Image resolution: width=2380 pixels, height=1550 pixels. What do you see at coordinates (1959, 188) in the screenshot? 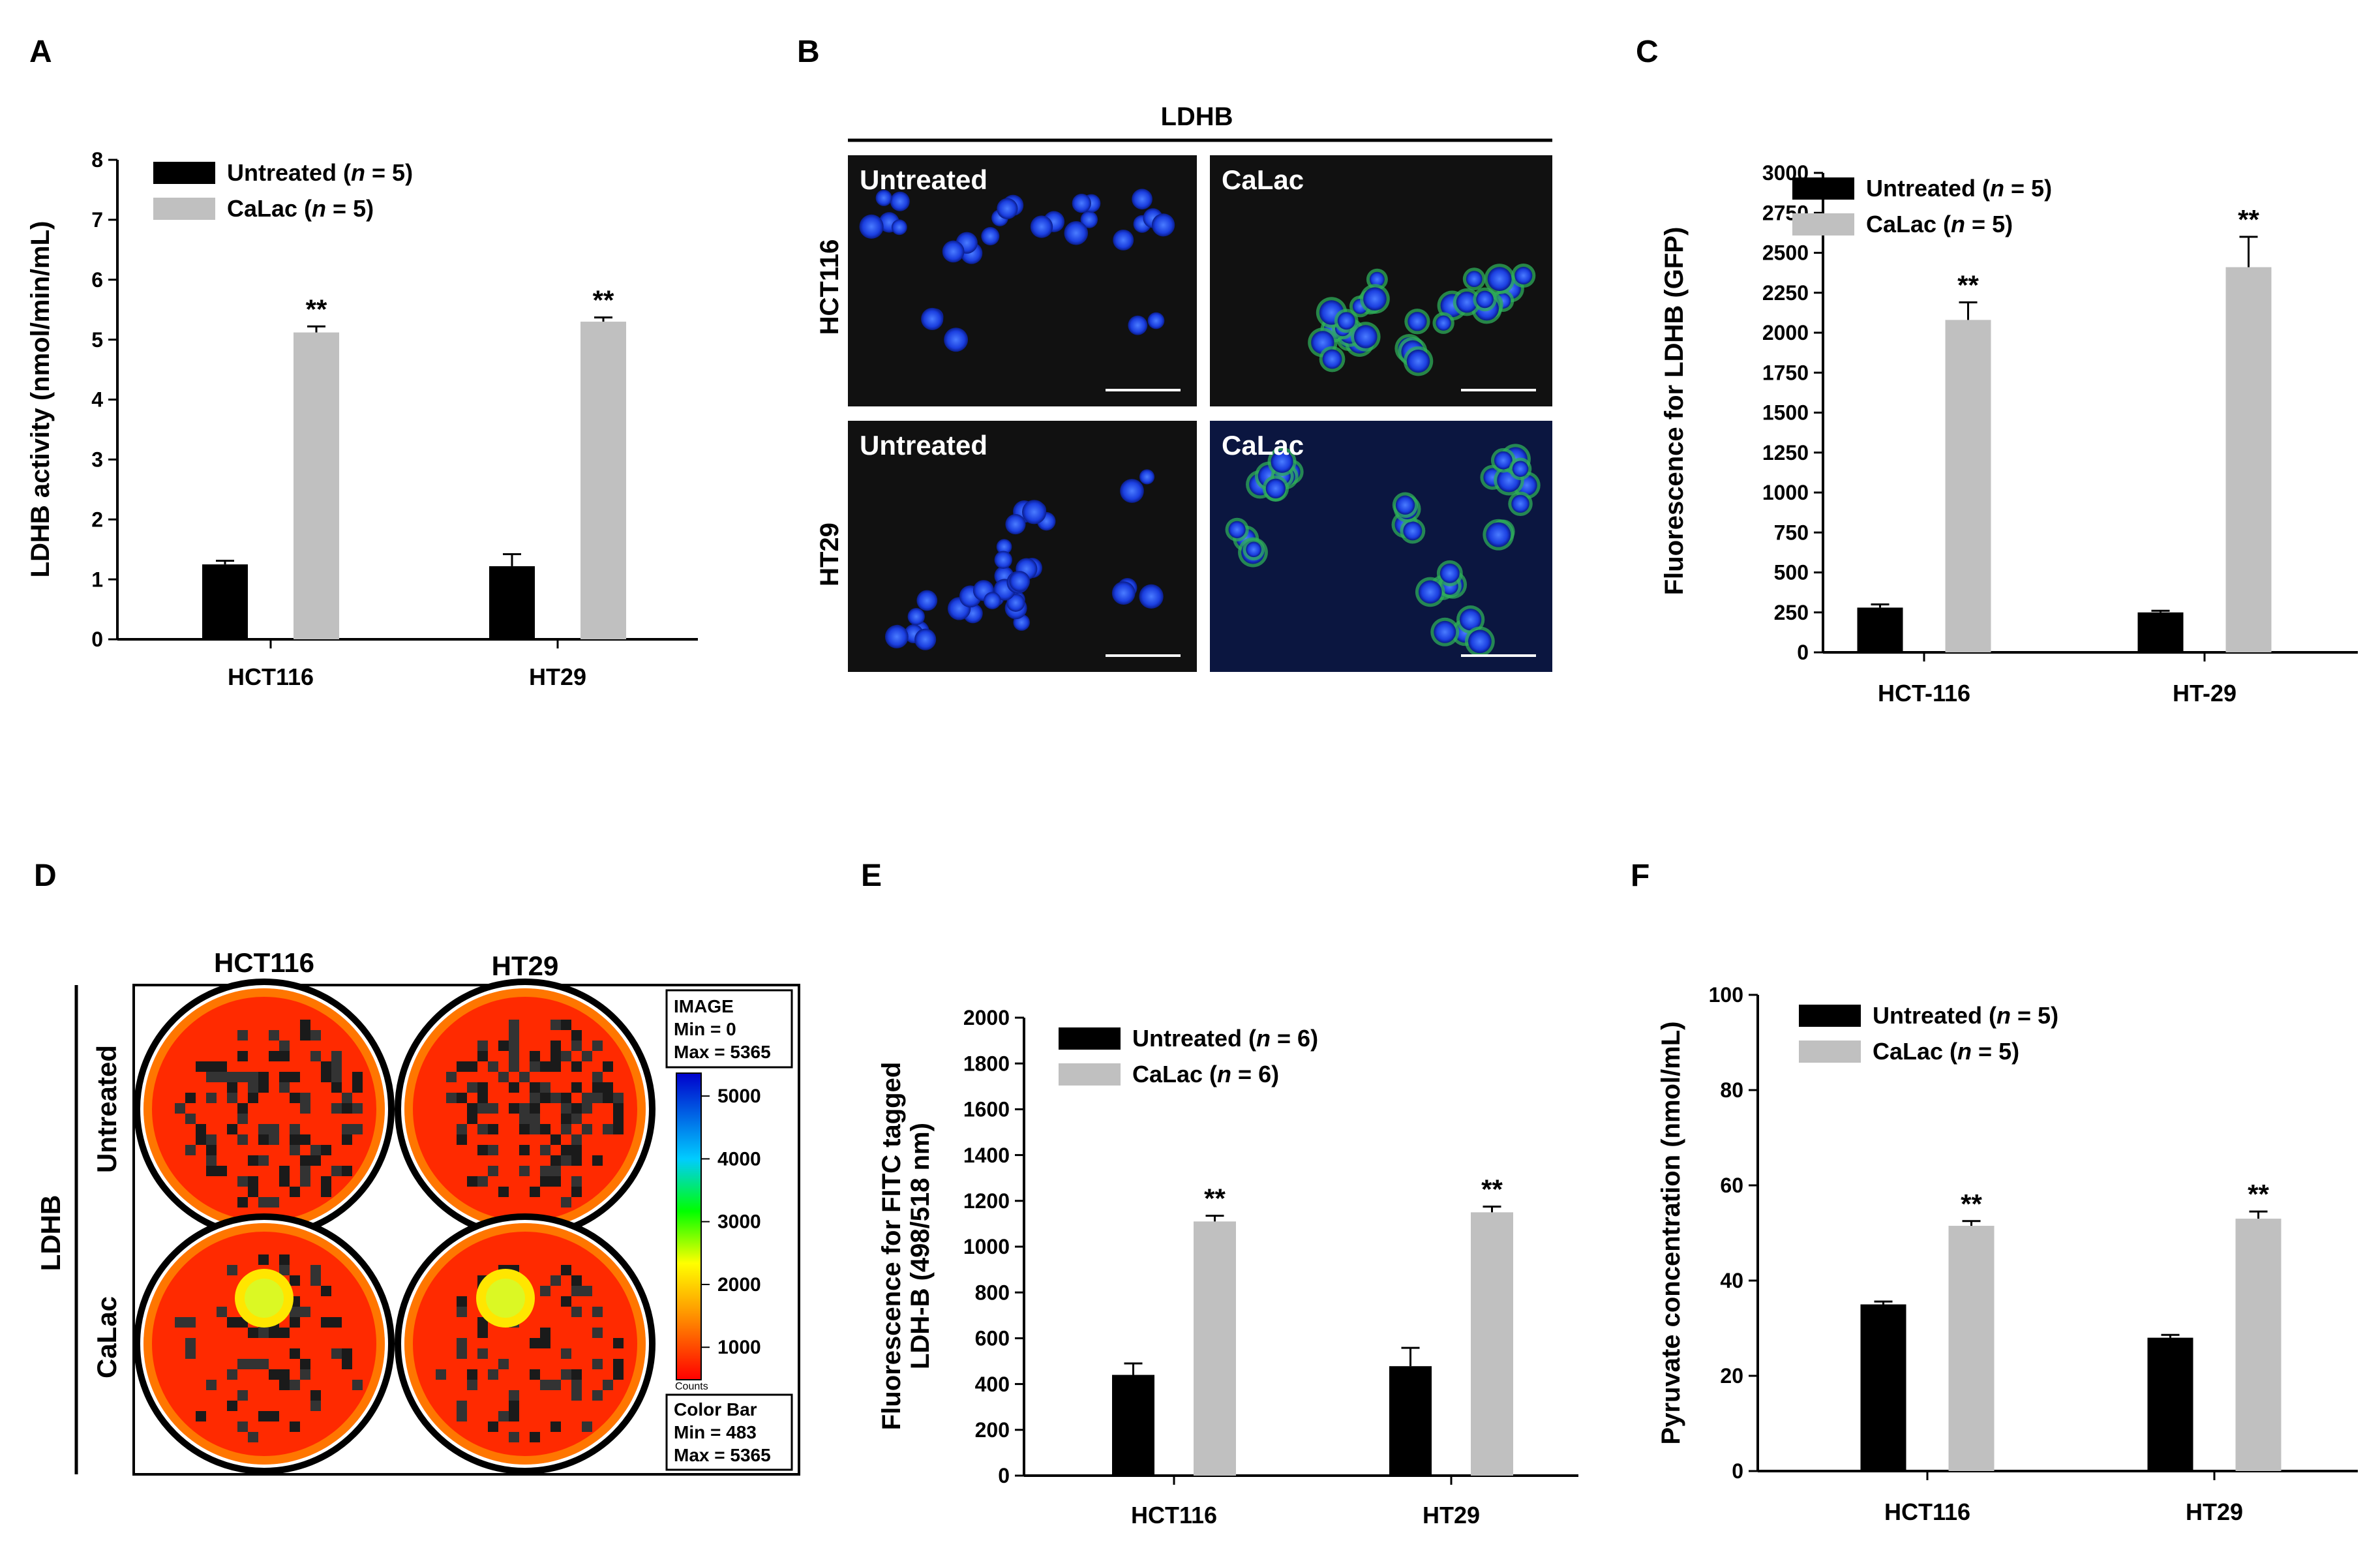
I see `legend-label: Untreated (n = 5)` at bounding box center [1959, 188].